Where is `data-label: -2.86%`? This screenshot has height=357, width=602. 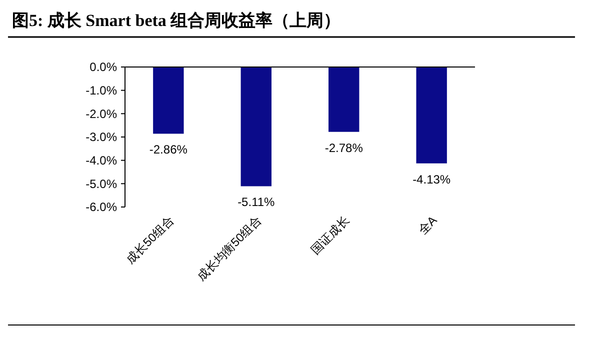
data-label: -2.86% is located at coordinates (168, 149).